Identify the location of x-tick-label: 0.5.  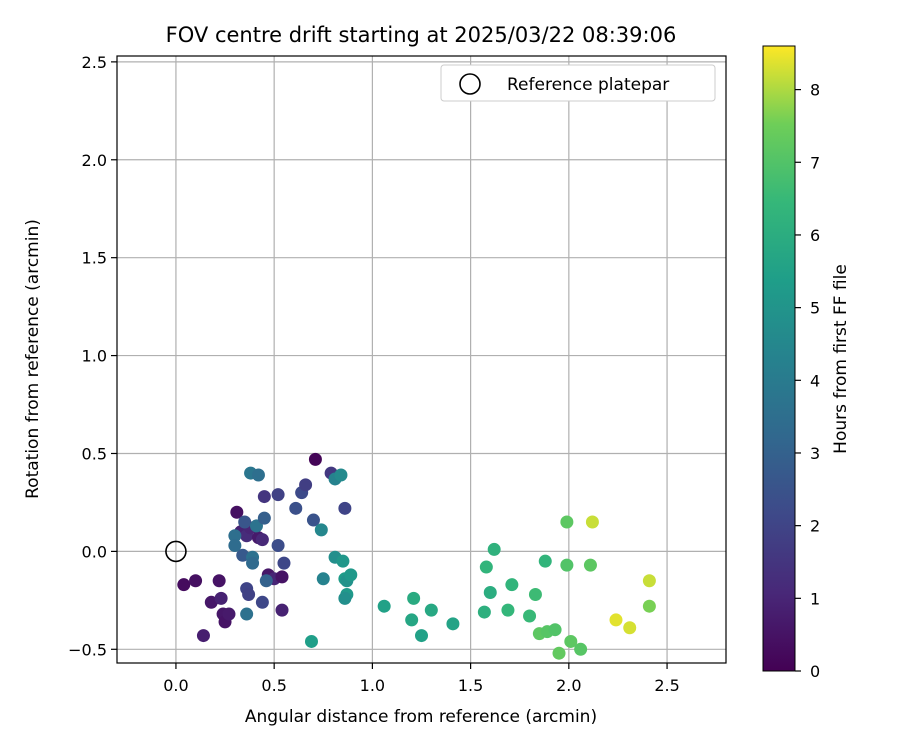
(273, 685).